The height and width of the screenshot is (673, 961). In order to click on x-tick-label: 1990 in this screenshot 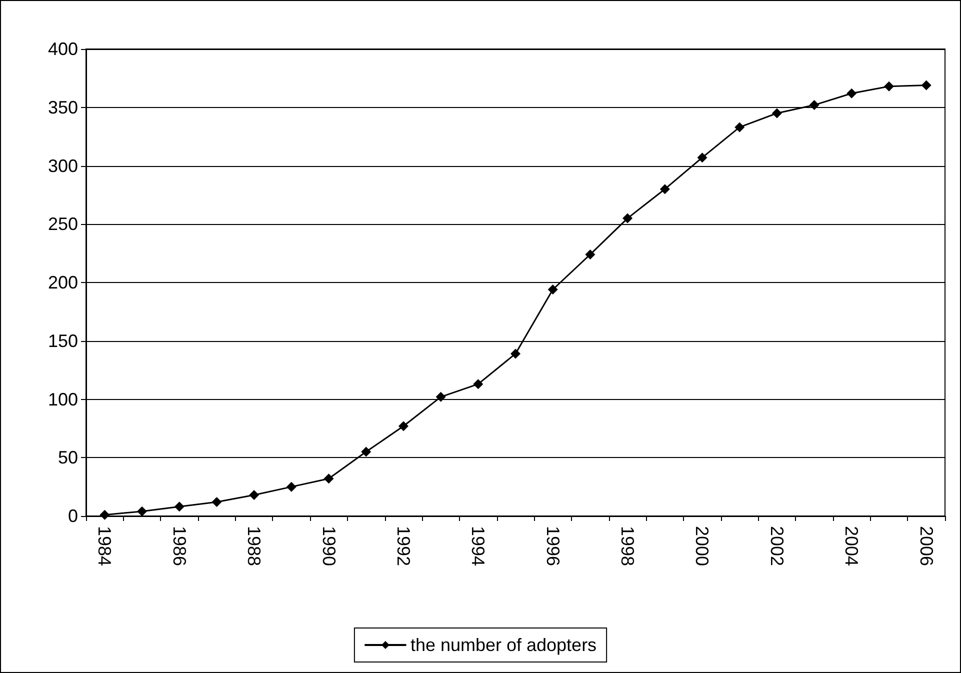, I will do `click(328, 546)`.